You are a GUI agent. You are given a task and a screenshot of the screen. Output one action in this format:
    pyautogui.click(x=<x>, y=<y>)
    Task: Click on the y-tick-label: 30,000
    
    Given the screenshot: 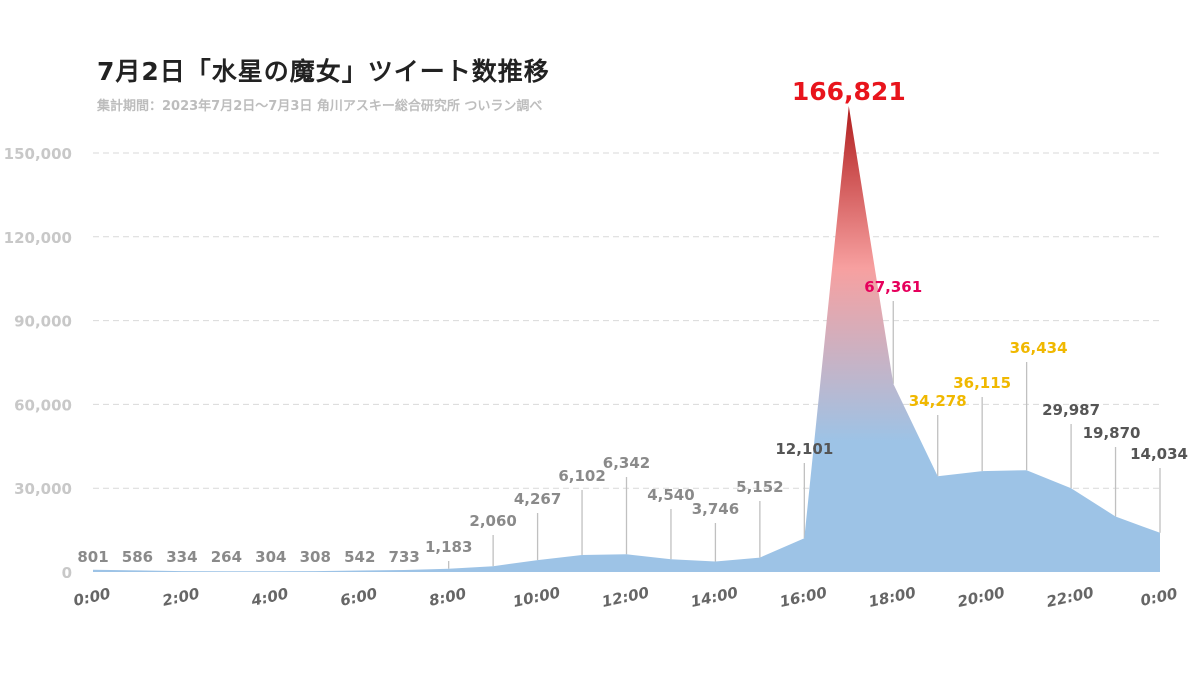 What is the action you would take?
    pyautogui.click(x=43, y=489)
    